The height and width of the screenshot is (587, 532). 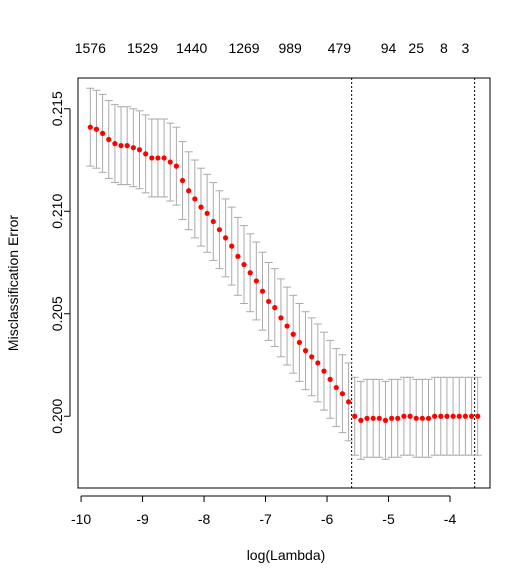 What do you see at coordinates (57, 313) in the screenshot?
I see `y-tick-label: 0.205` at bounding box center [57, 313].